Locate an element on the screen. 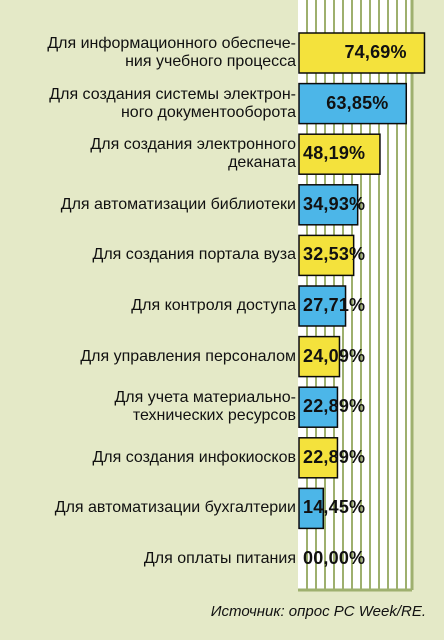 The height and width of the screenshot is (640, 444). value-label: 24,09% is located at coordinates (334, 355).